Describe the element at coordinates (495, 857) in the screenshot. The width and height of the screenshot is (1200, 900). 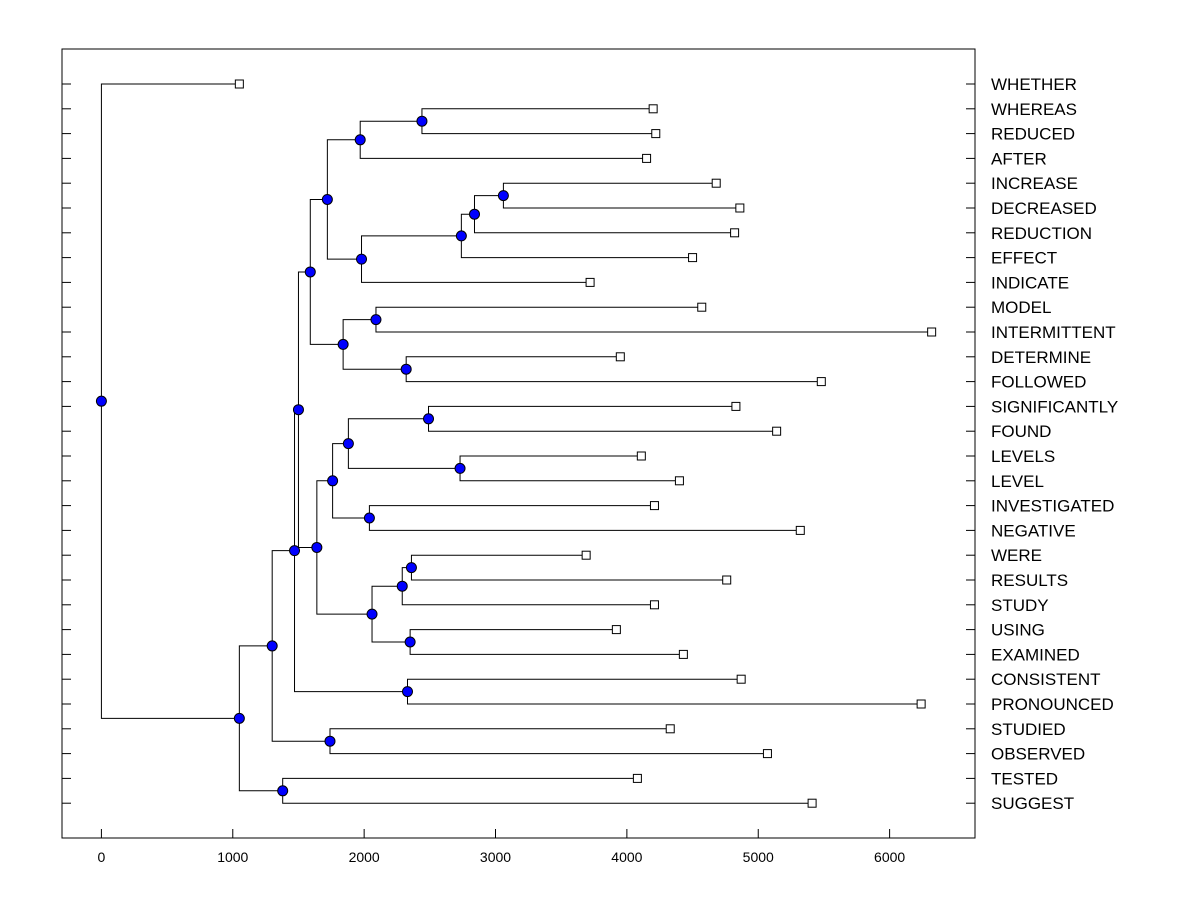
I see `x-tick-label: 3000` at that location.